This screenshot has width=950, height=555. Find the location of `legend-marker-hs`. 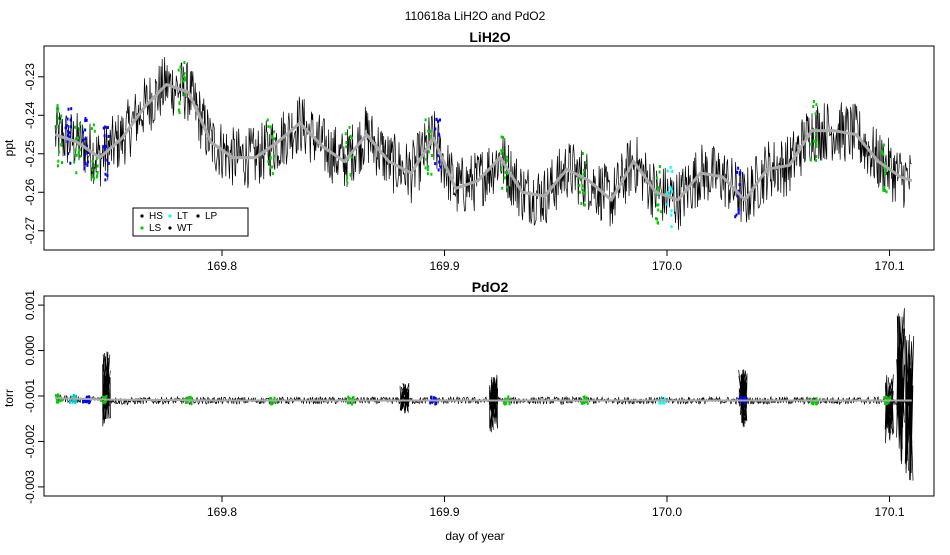

legend-marker-hs is located at coordinates (142, 216).